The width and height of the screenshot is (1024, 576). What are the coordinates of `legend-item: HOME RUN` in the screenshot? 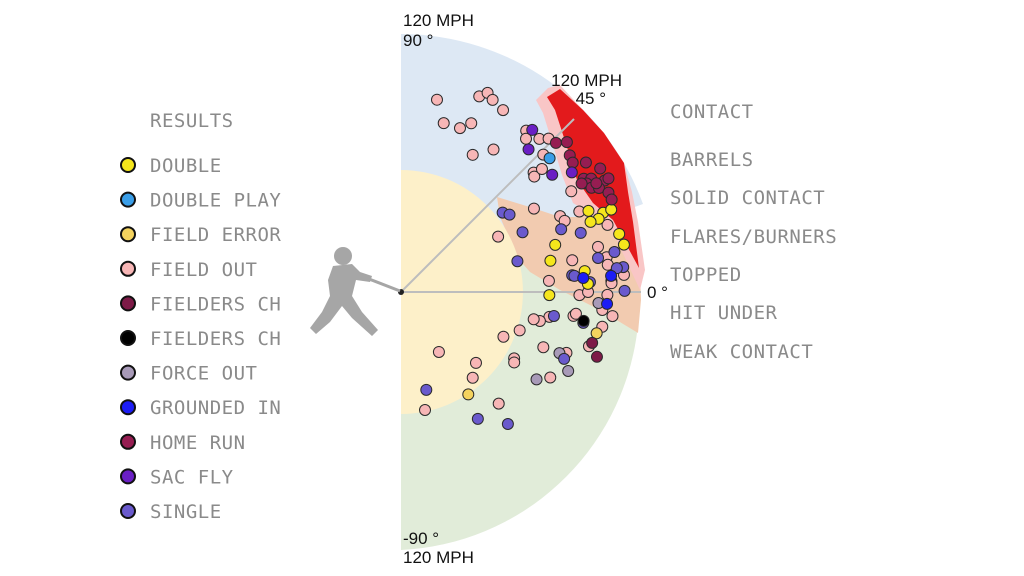 It's located at (183, 443).